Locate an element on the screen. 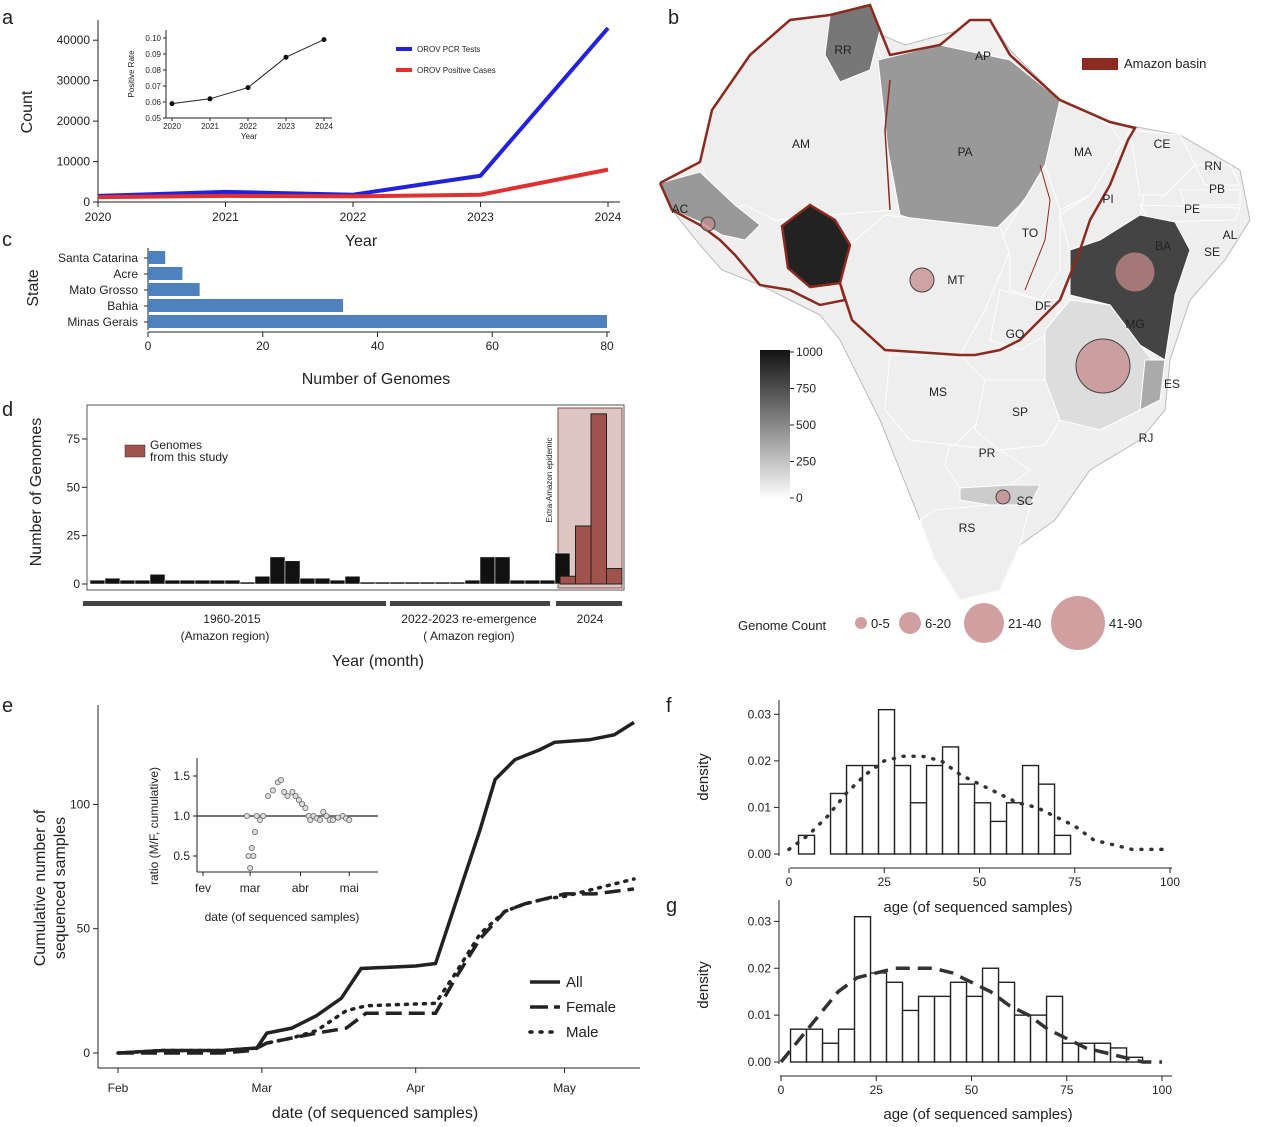 Image resolution: width=1280 pixels, height=1127 pixels. panel-label-e: e is located at coordinates (7, 706).